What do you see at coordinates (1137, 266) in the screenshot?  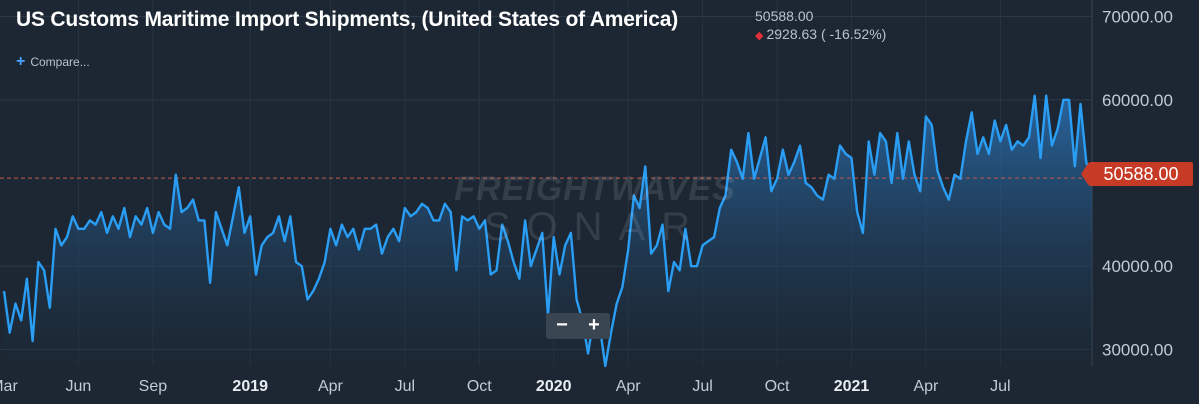 I see `y-tick-label: 40000.00` at bounding box center [1137, 266].